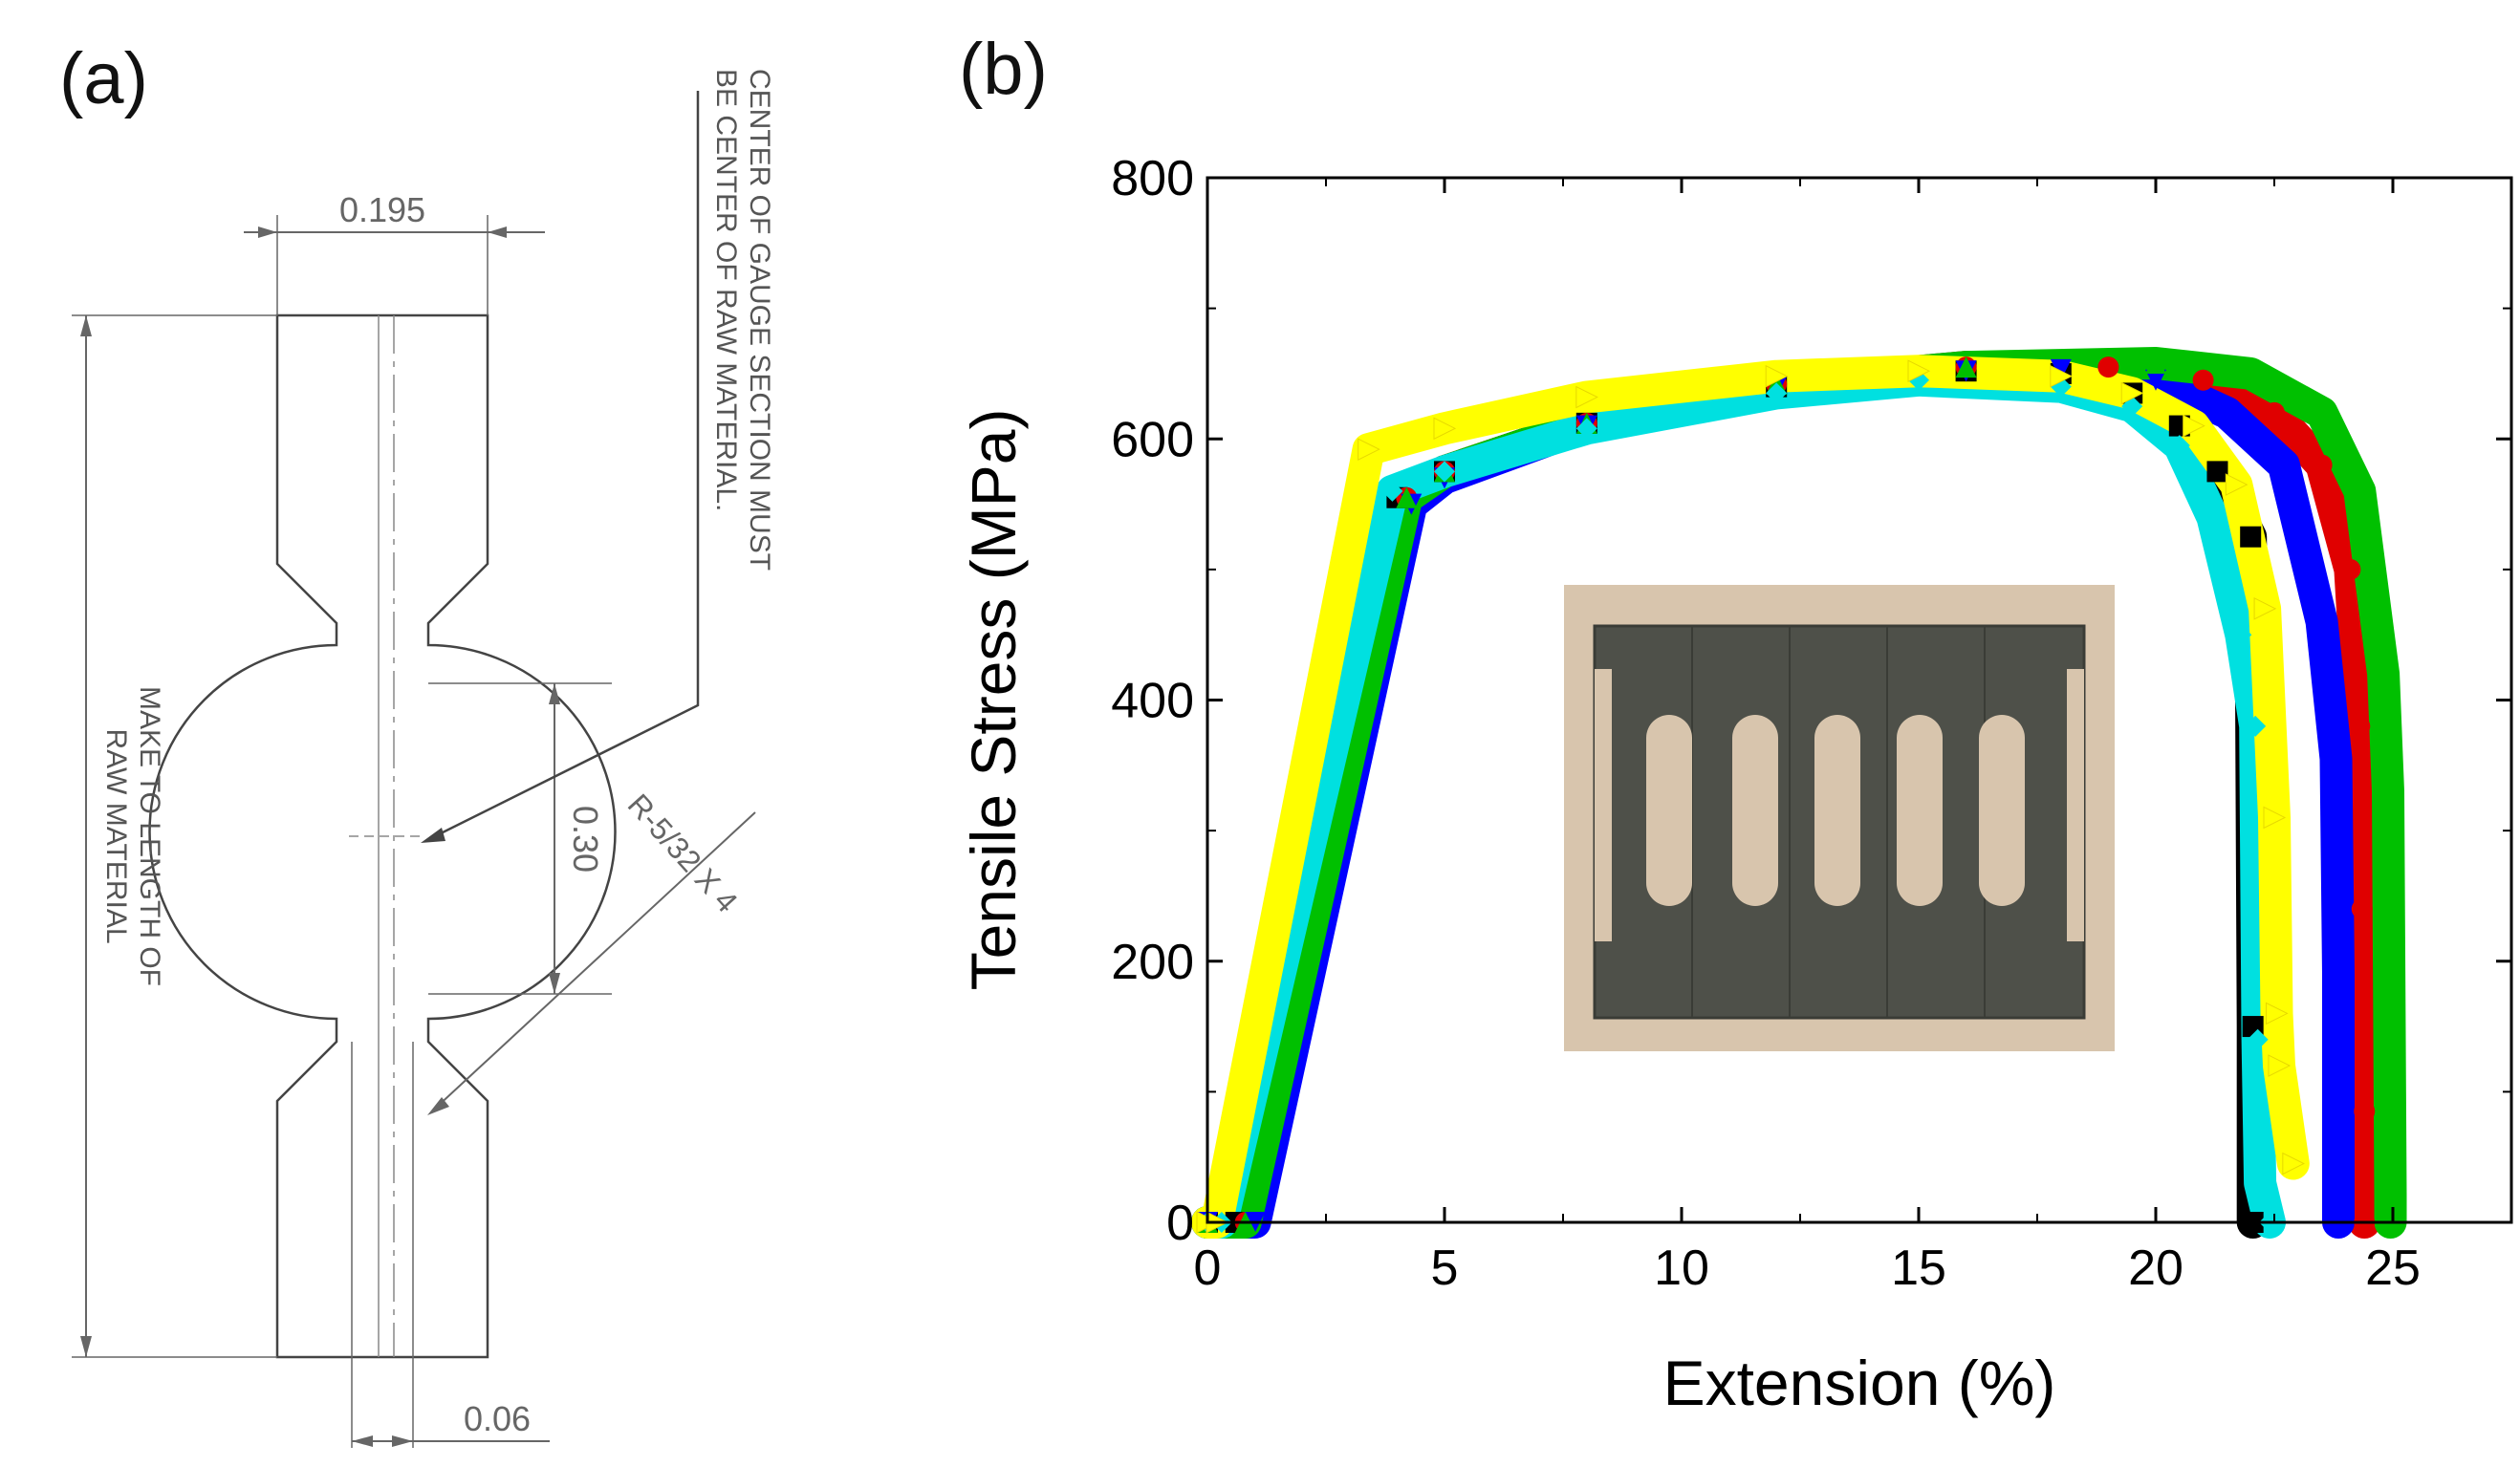 This screenshot has width=2520, height=1467. What do you see at coordinates (759, 320) in the screenshot?
I see `center-note-line1: CENTER OF GAUGE SECTION MUST` at bounding box center [759, 320].